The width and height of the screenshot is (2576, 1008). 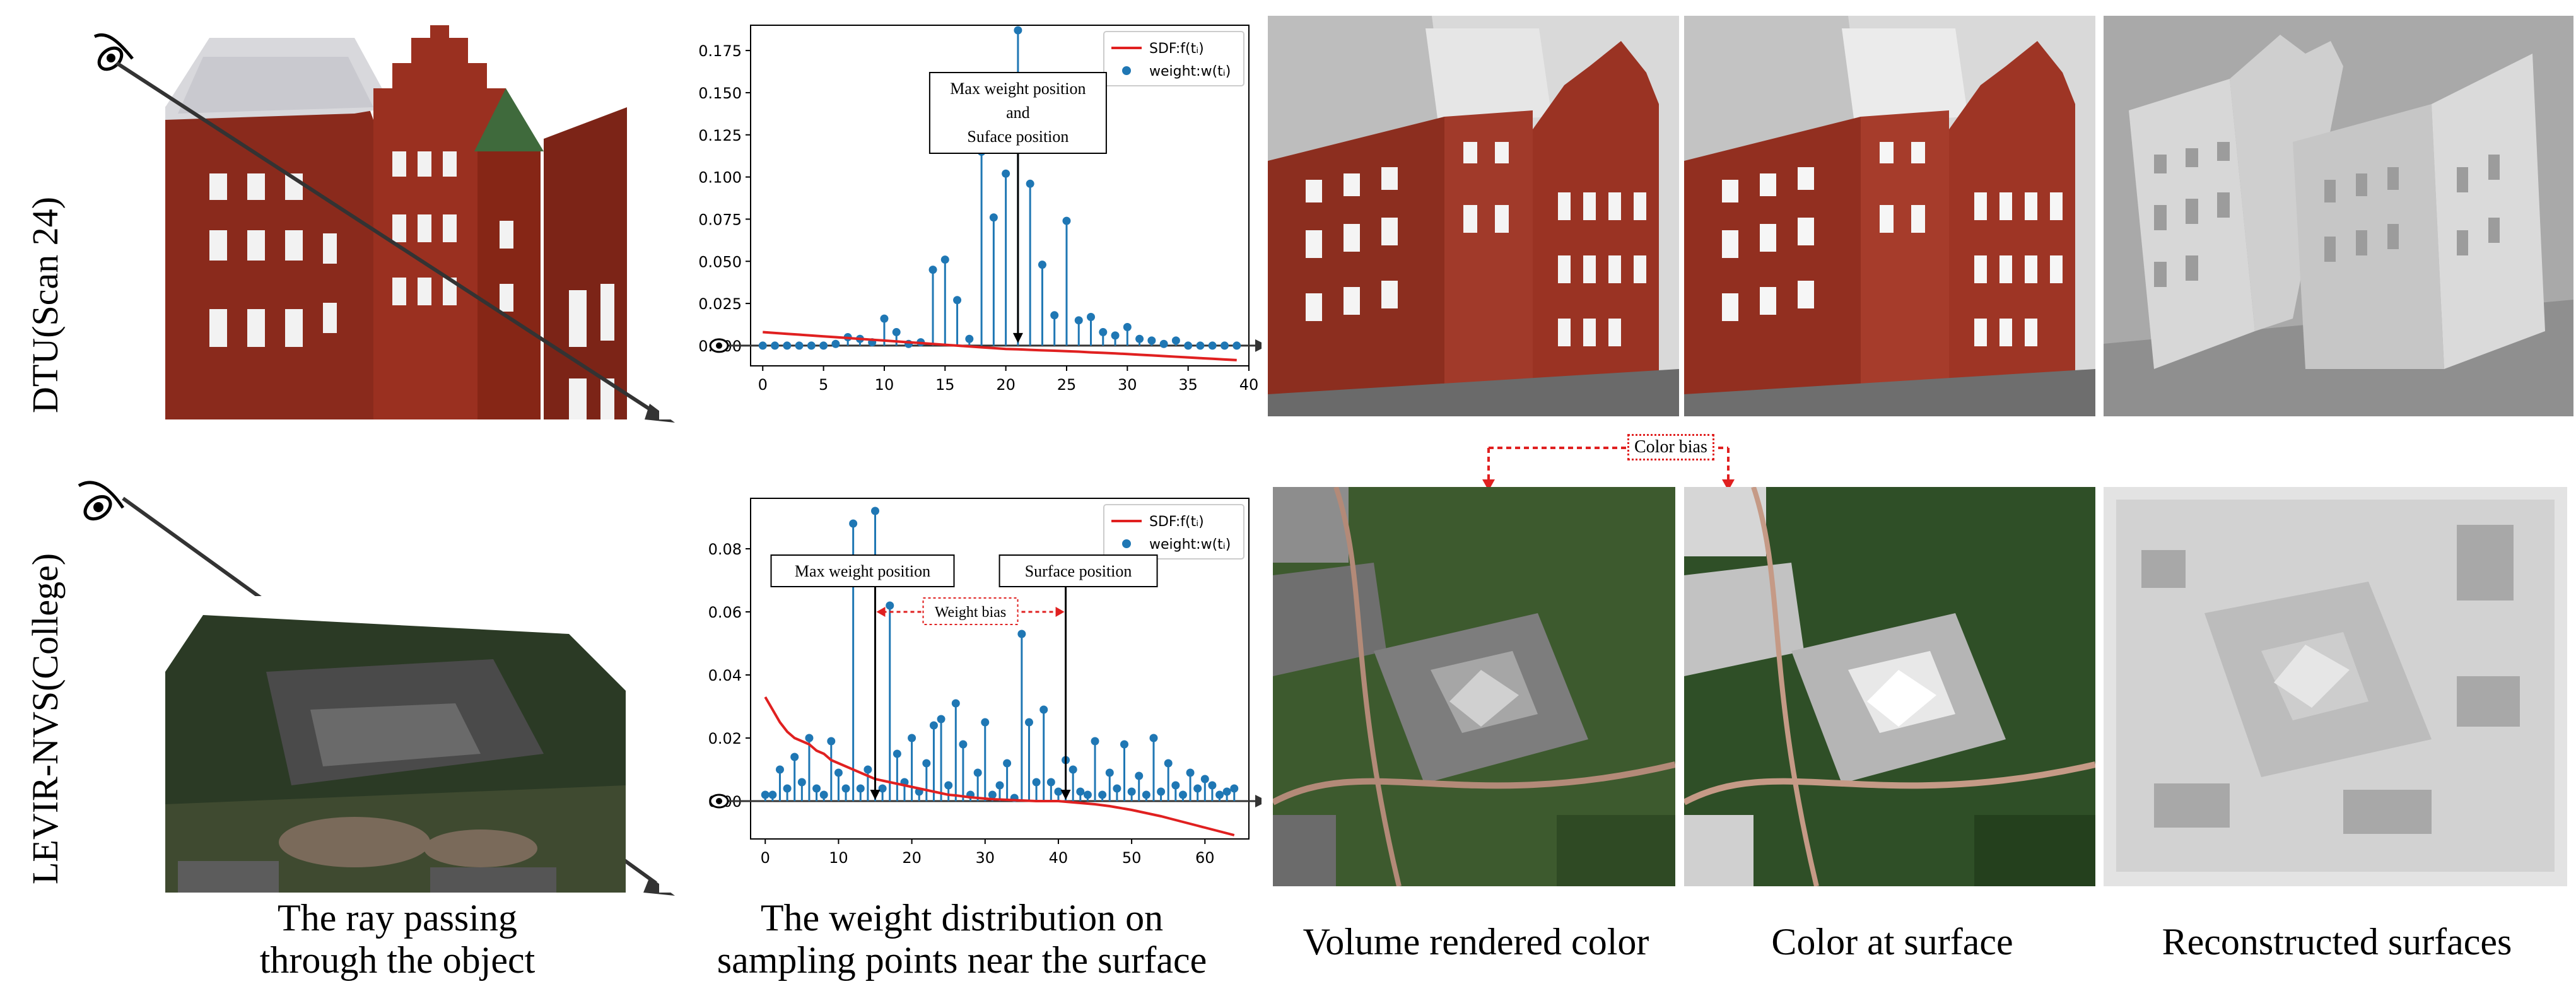 What do you see at coordinates (396, 216) in the screenshot?
I see `dtu-building-photo` at bounding box center [396, 216].